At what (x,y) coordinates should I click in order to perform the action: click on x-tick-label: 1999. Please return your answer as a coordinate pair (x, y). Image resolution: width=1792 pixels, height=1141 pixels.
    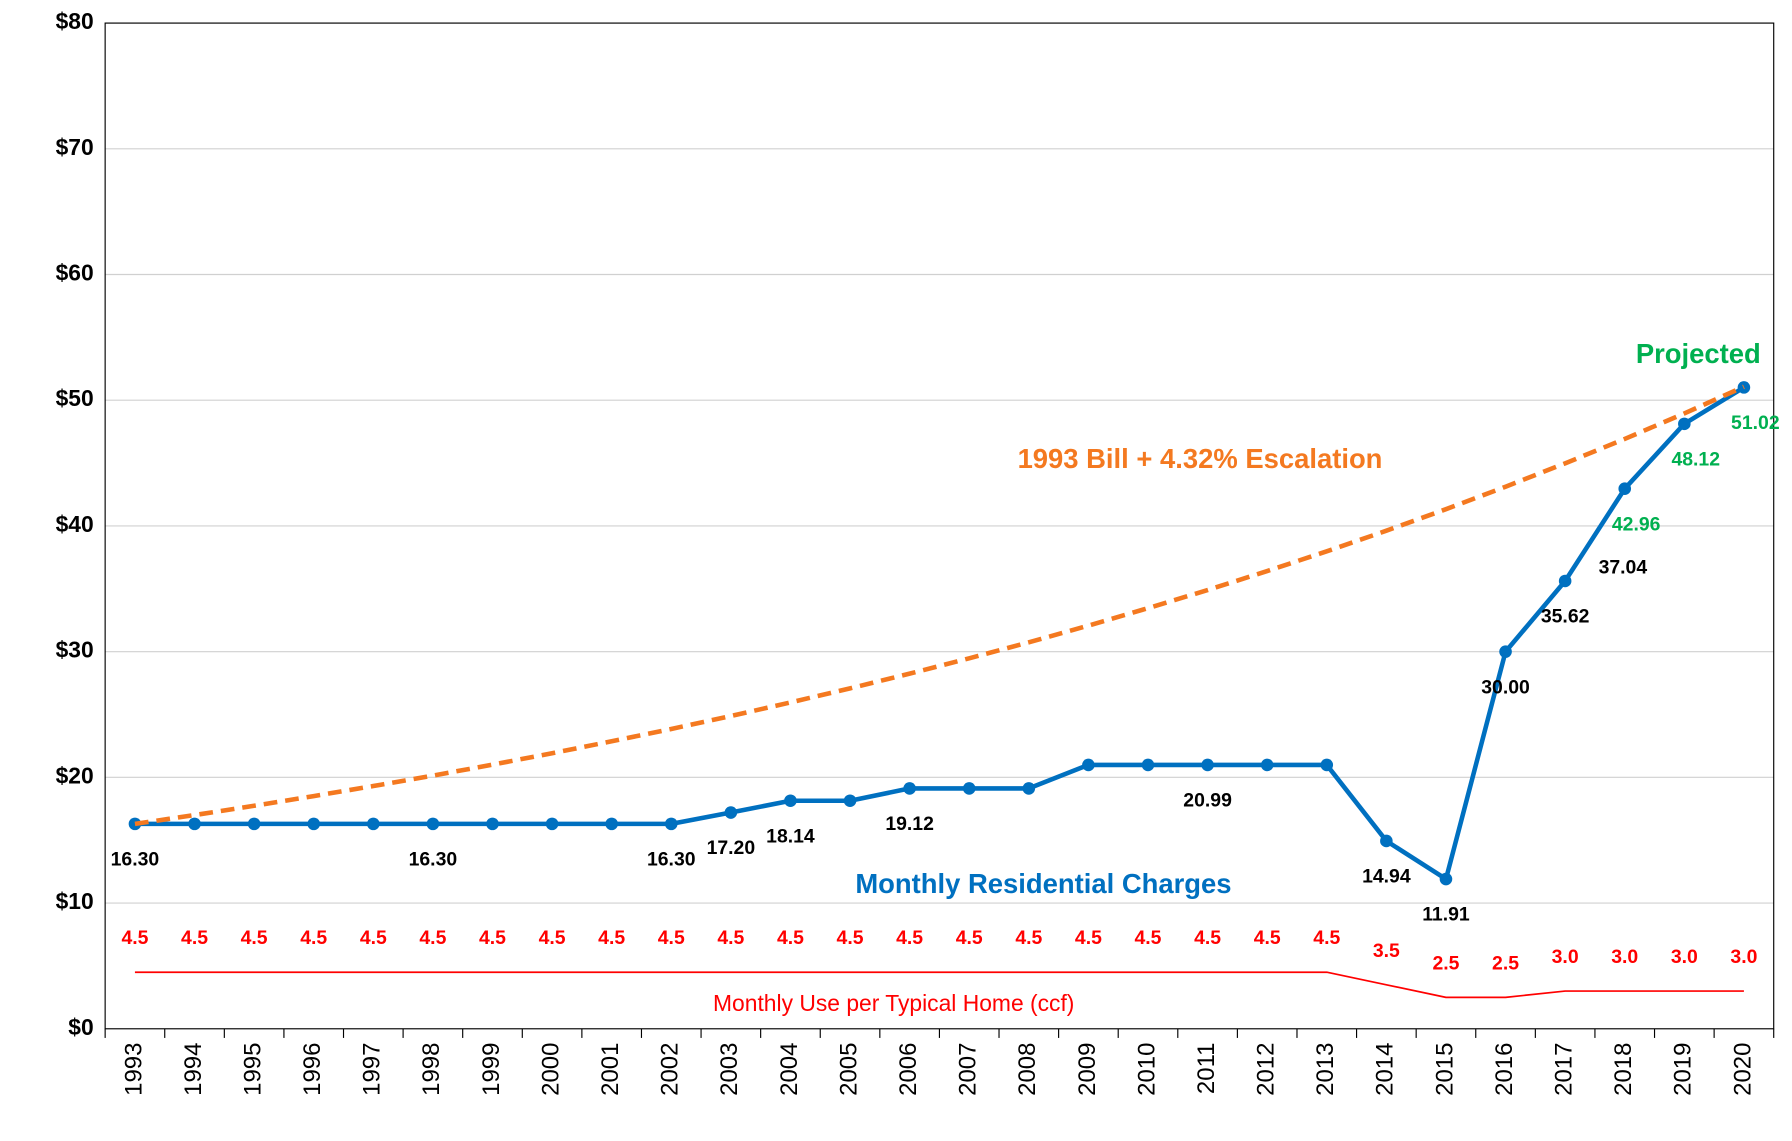
    Looking at the image, I should click on (491, 1069).